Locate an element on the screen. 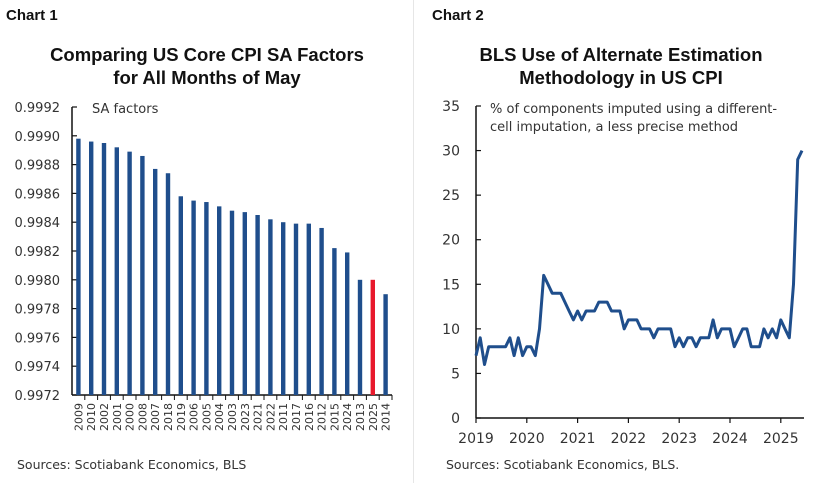  x-tick-label: 2004 is located at coordinates (219, 417).